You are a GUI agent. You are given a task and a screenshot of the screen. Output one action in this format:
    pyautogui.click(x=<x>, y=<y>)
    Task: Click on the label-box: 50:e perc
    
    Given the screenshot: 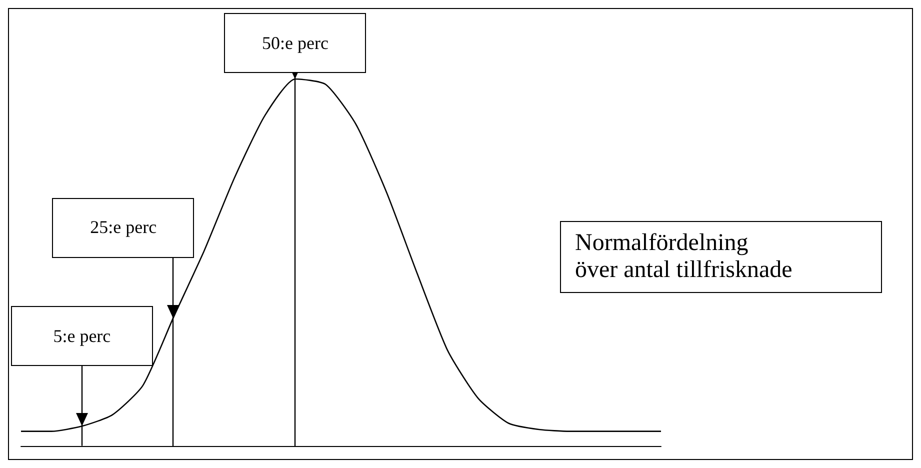 What is the action you would take?
    pyautogui.click(x=295, y=43)
    